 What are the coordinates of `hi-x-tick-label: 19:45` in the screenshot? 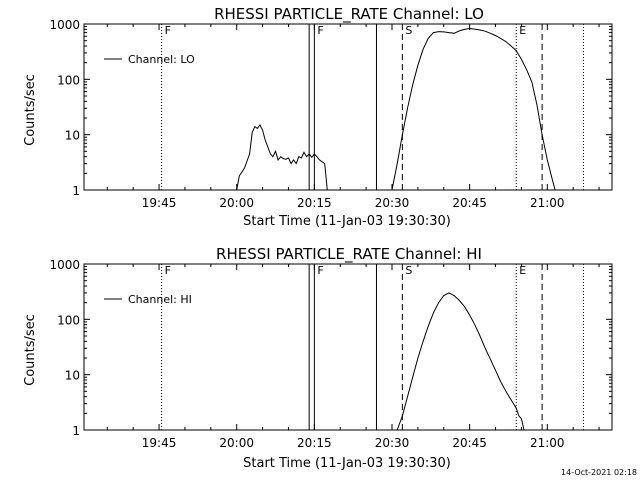 It's located at (159, 443).